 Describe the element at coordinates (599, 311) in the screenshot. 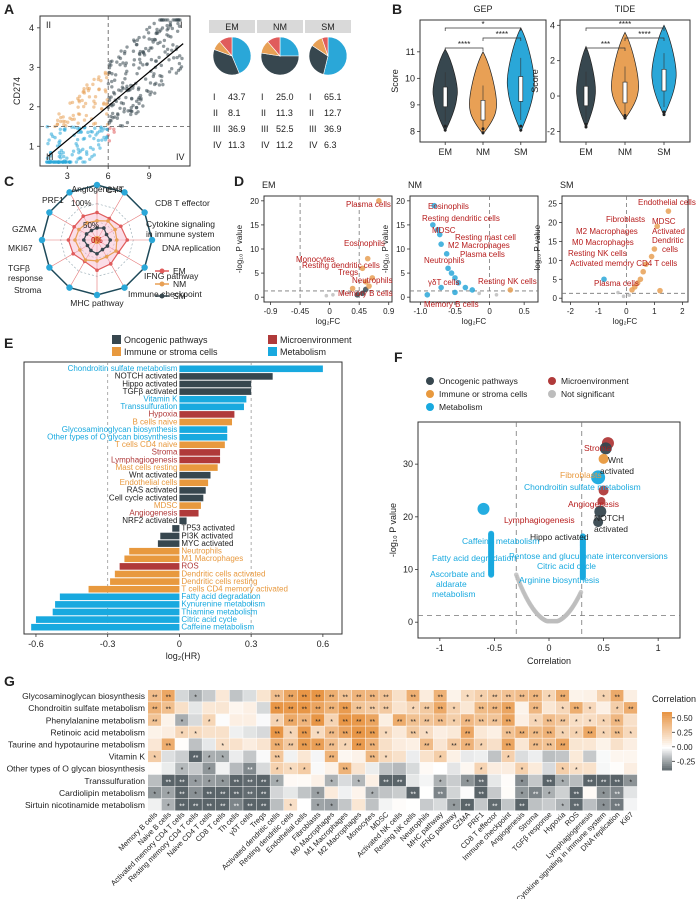

I see `x-tick-label: -1` at that location.